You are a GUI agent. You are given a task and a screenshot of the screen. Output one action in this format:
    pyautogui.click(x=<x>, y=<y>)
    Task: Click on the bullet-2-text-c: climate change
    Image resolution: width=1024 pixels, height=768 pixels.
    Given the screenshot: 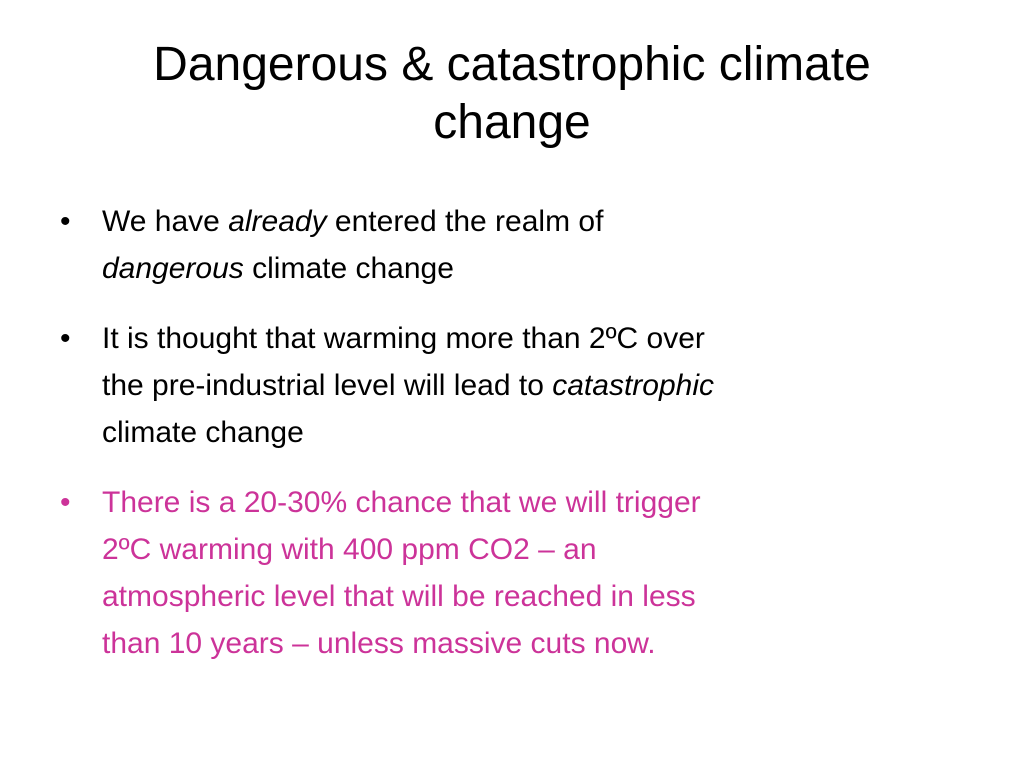 What is the action you would take?
    pyautogui.click(x=203, y=432)
    